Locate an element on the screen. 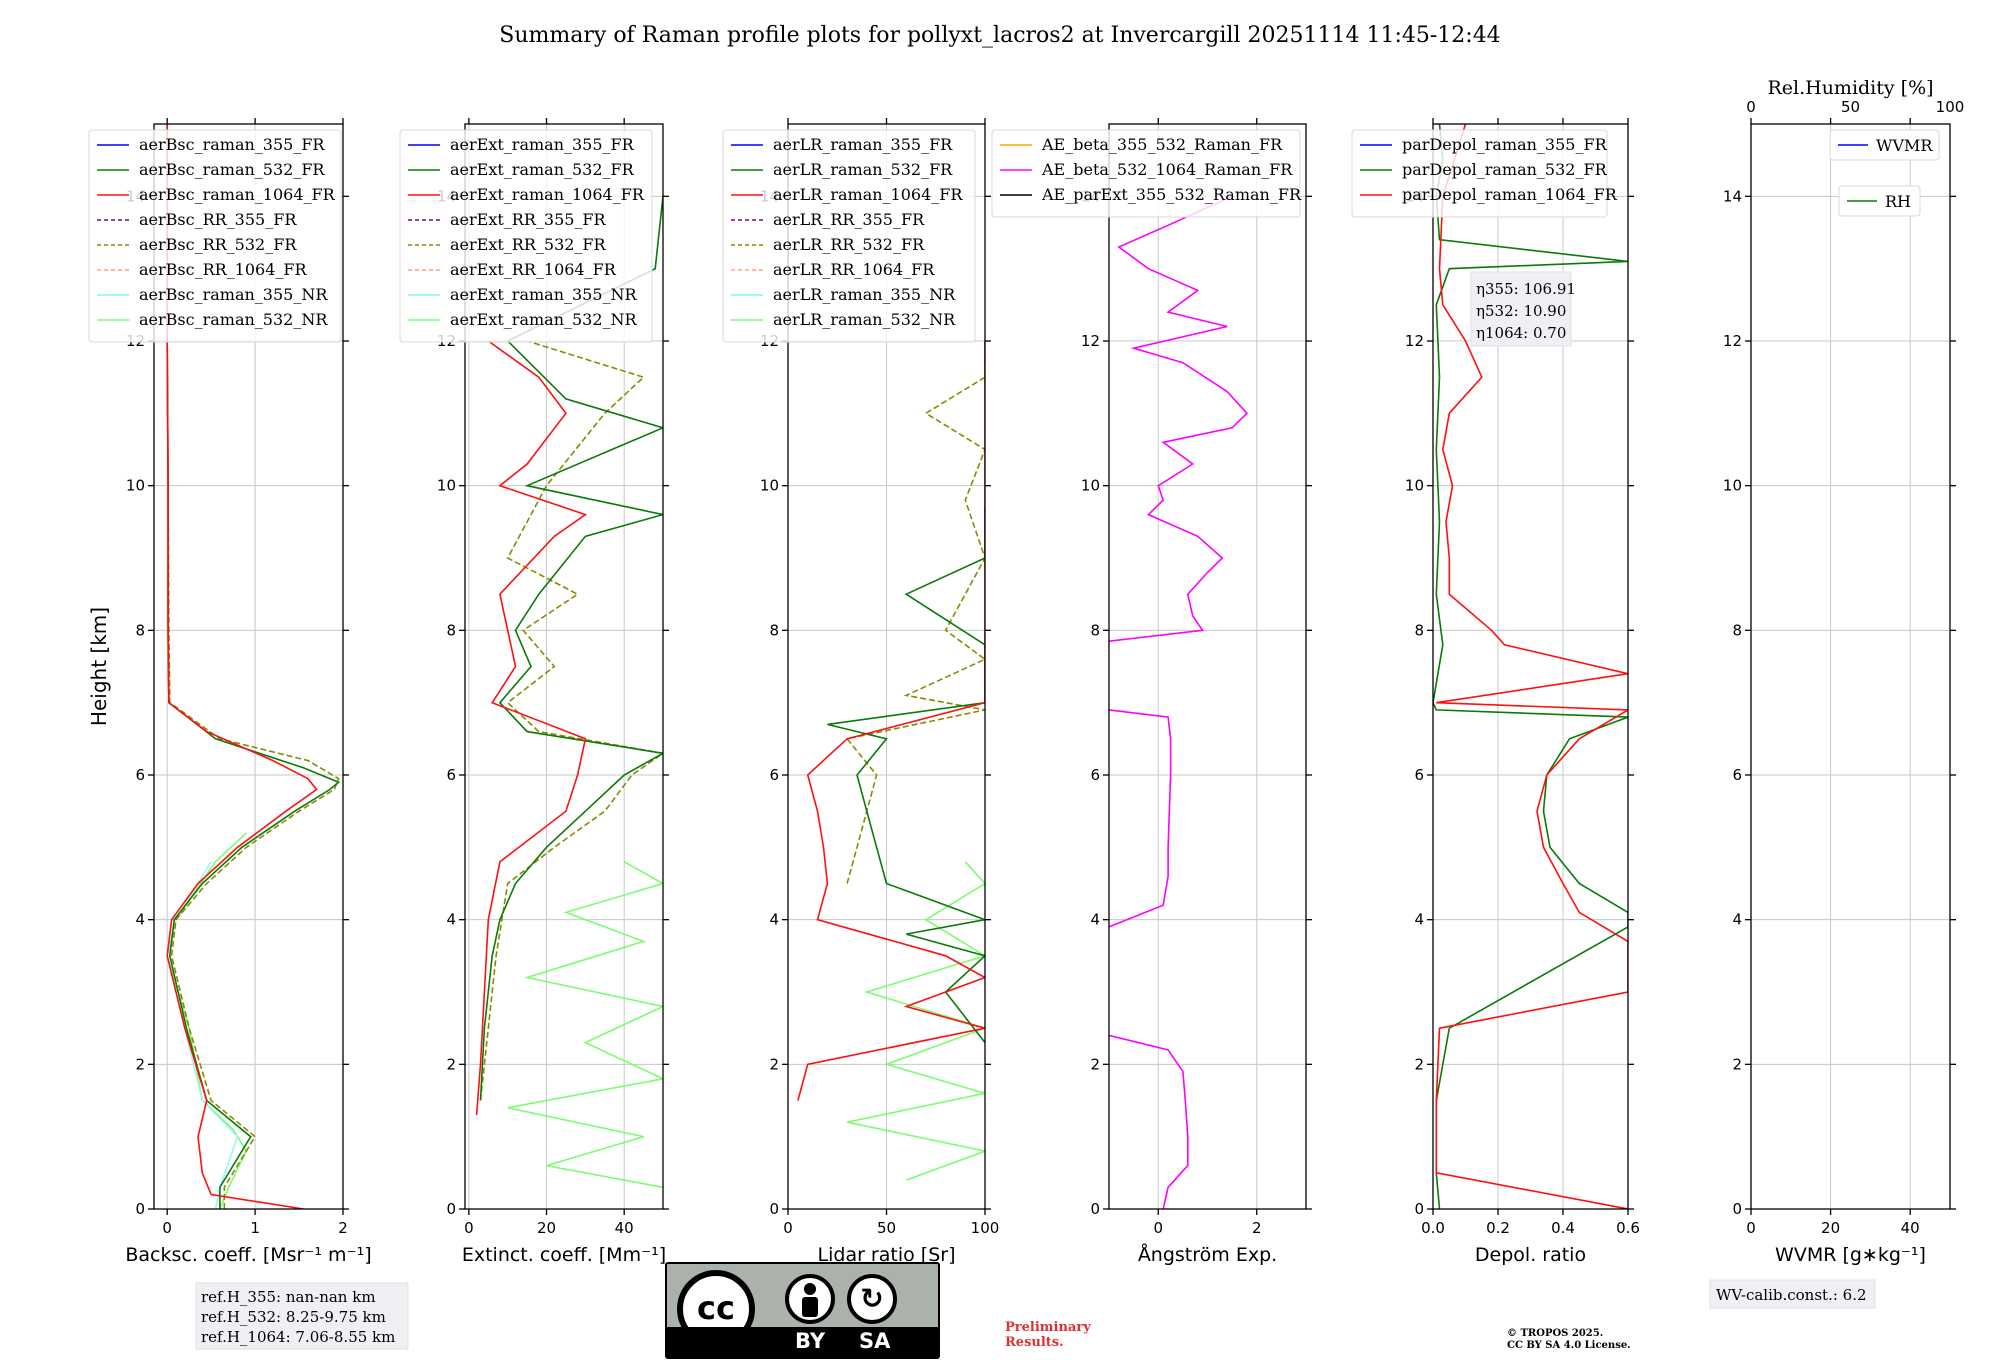  eta-box-bg is located at coordinates (1521, 309).